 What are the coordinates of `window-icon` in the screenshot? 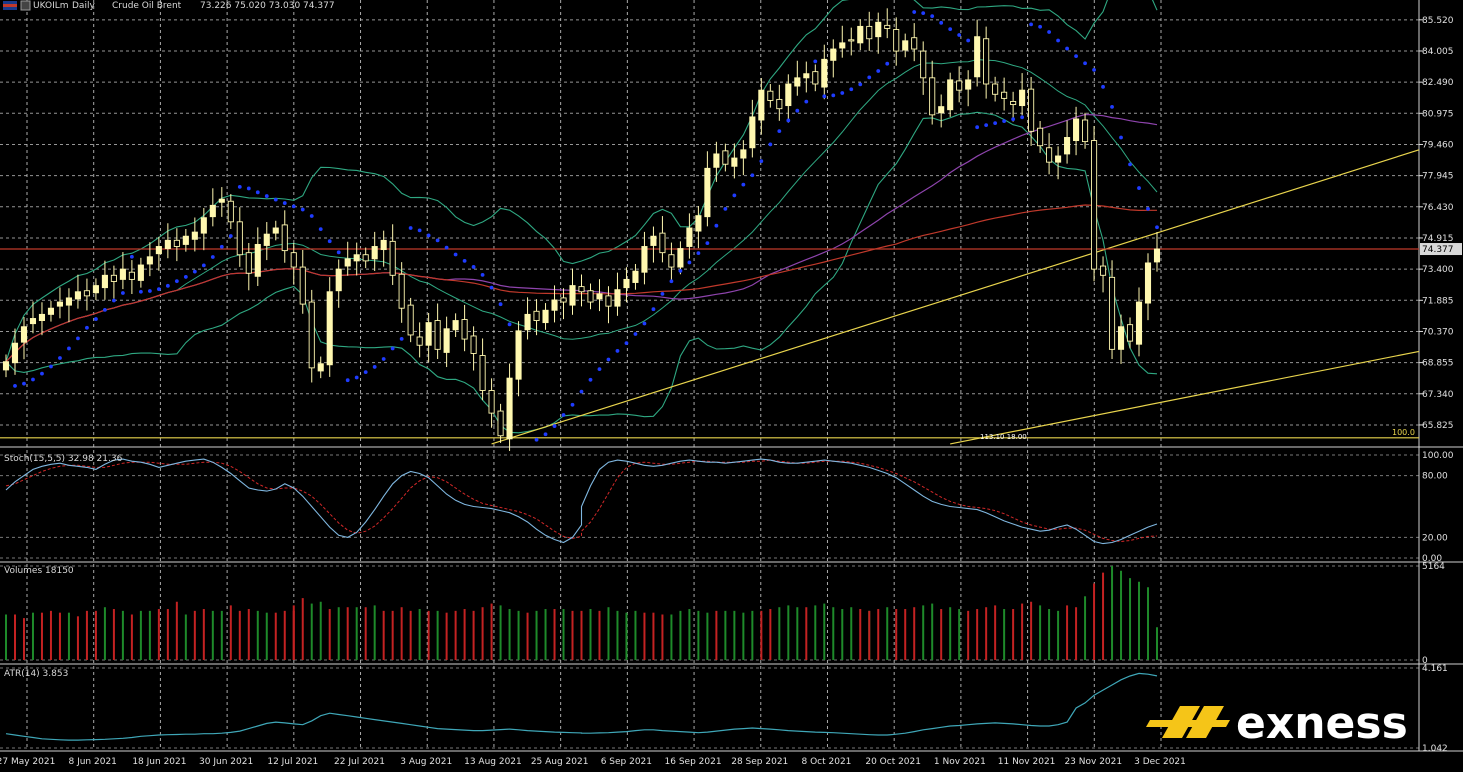 It's located at (25, 5).